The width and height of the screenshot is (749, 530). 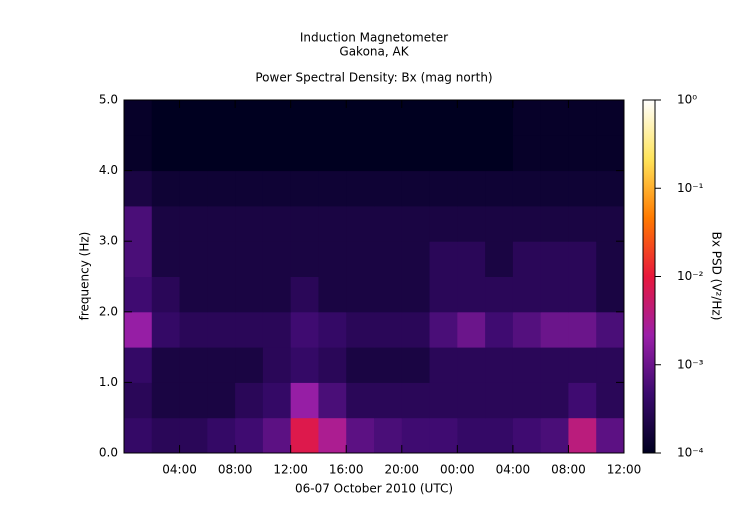 I want to click on y-tick-label: 1.0, so click(x=108, y=382).